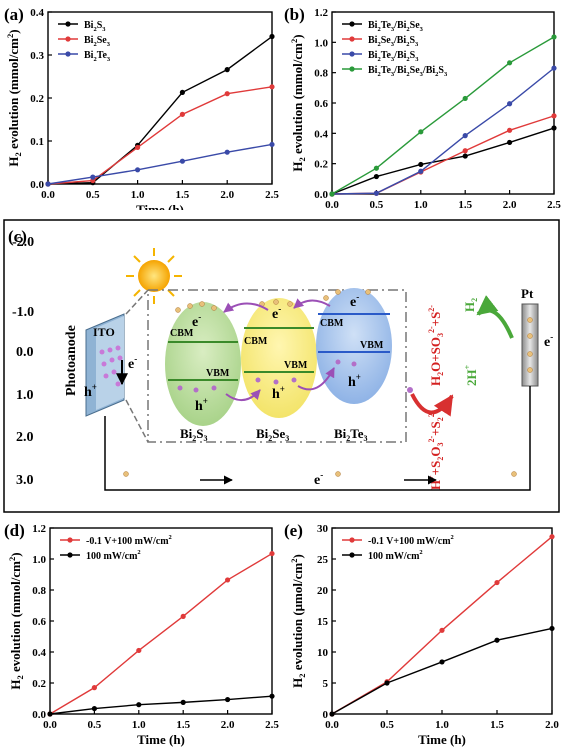 The height and width of the screenshot is (754, 563). I want to click on panel-label-d: (d), so click(14, 530).